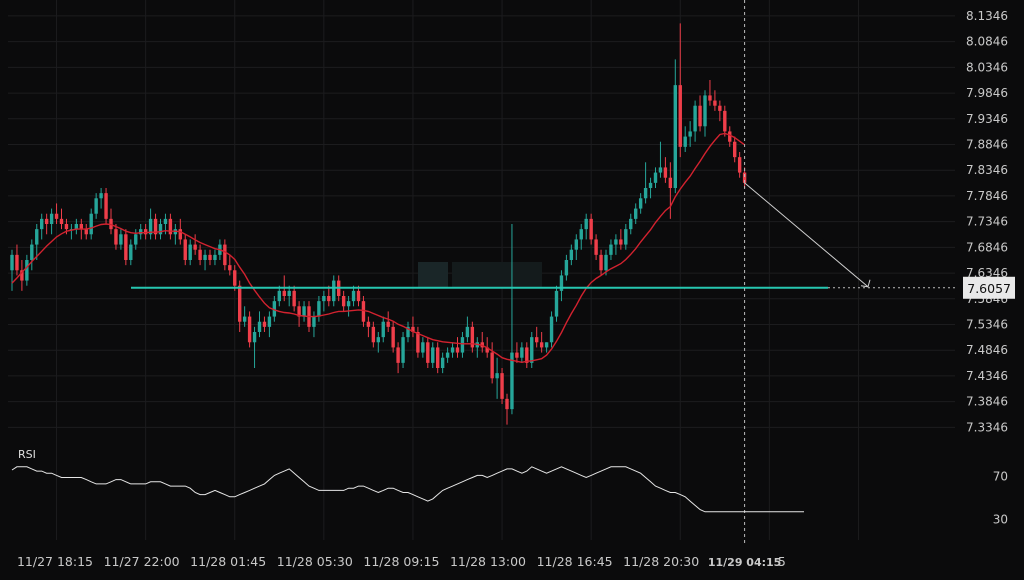  I want to click on time-tick-label: 11/28 13:00, so click(488, 561).